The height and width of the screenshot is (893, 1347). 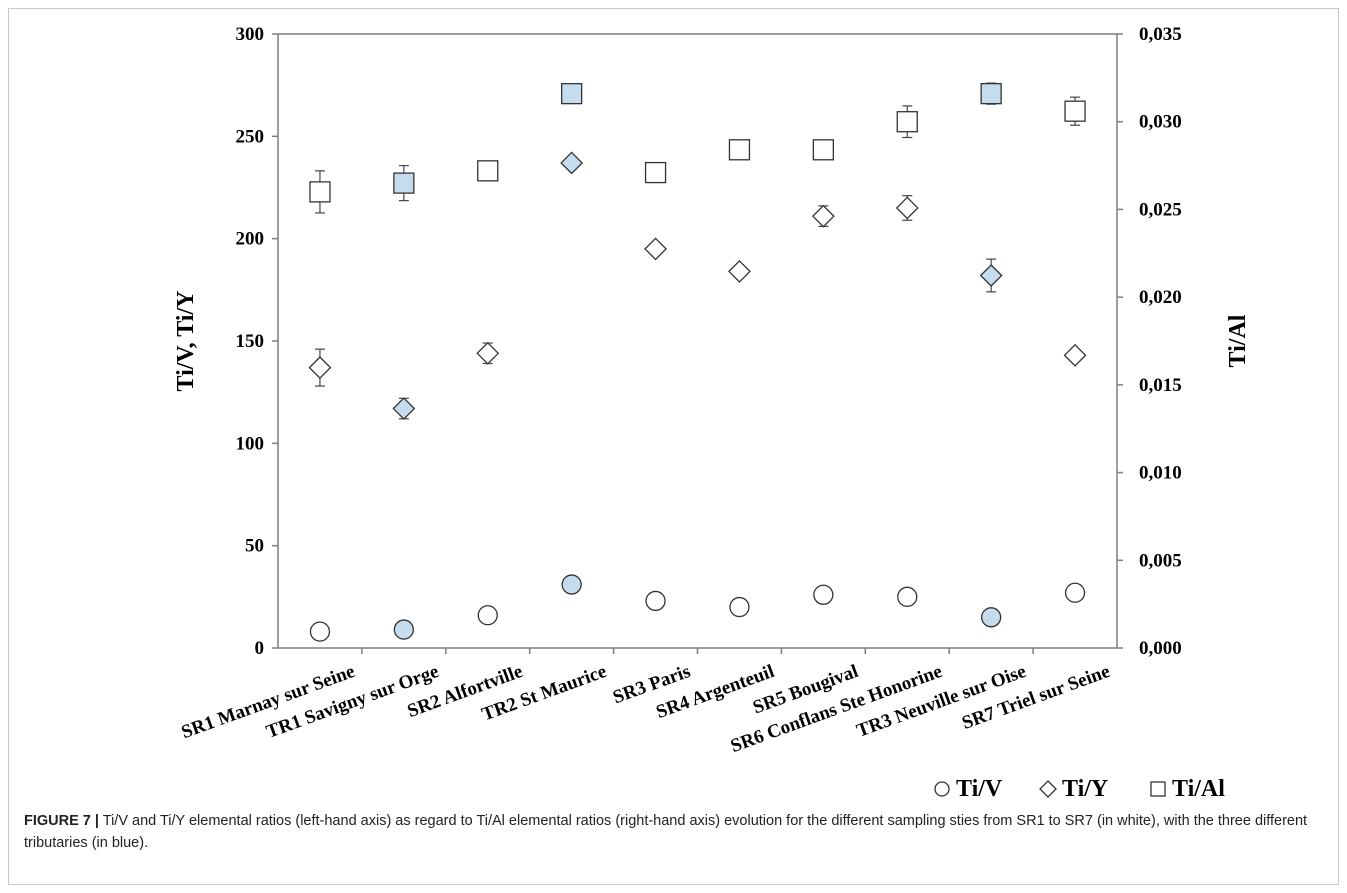 I want to click on right-tick-label: 0,025, so click(x=1160, y=209).